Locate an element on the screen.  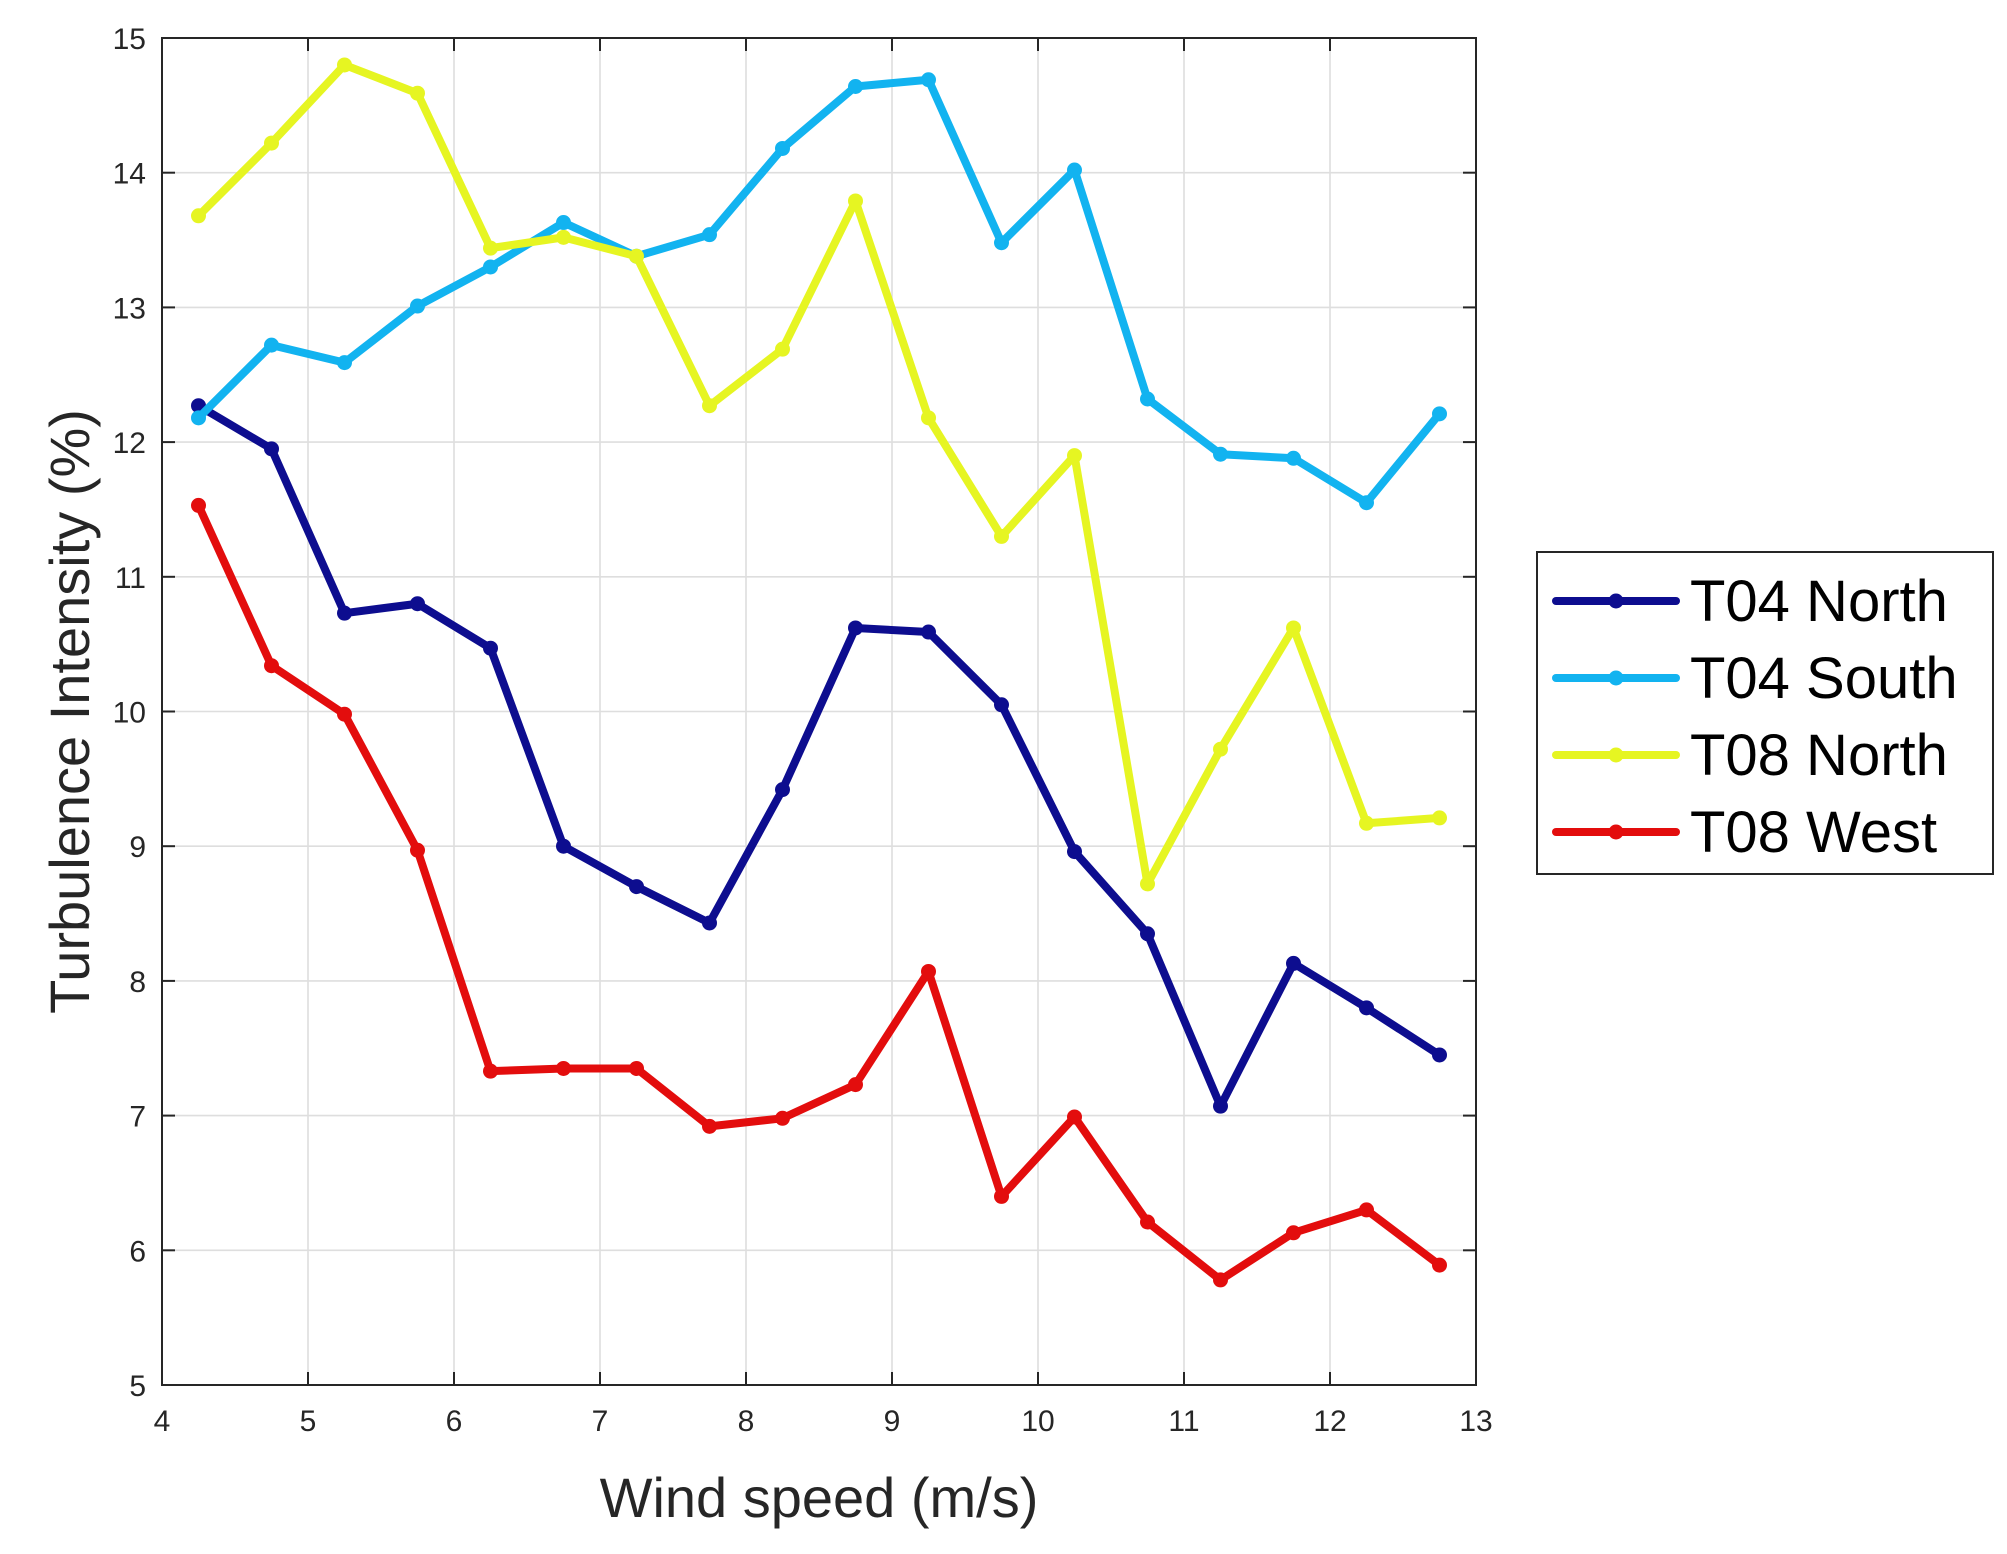
y-tick-label: 15 is located at coordinates (129, 39).